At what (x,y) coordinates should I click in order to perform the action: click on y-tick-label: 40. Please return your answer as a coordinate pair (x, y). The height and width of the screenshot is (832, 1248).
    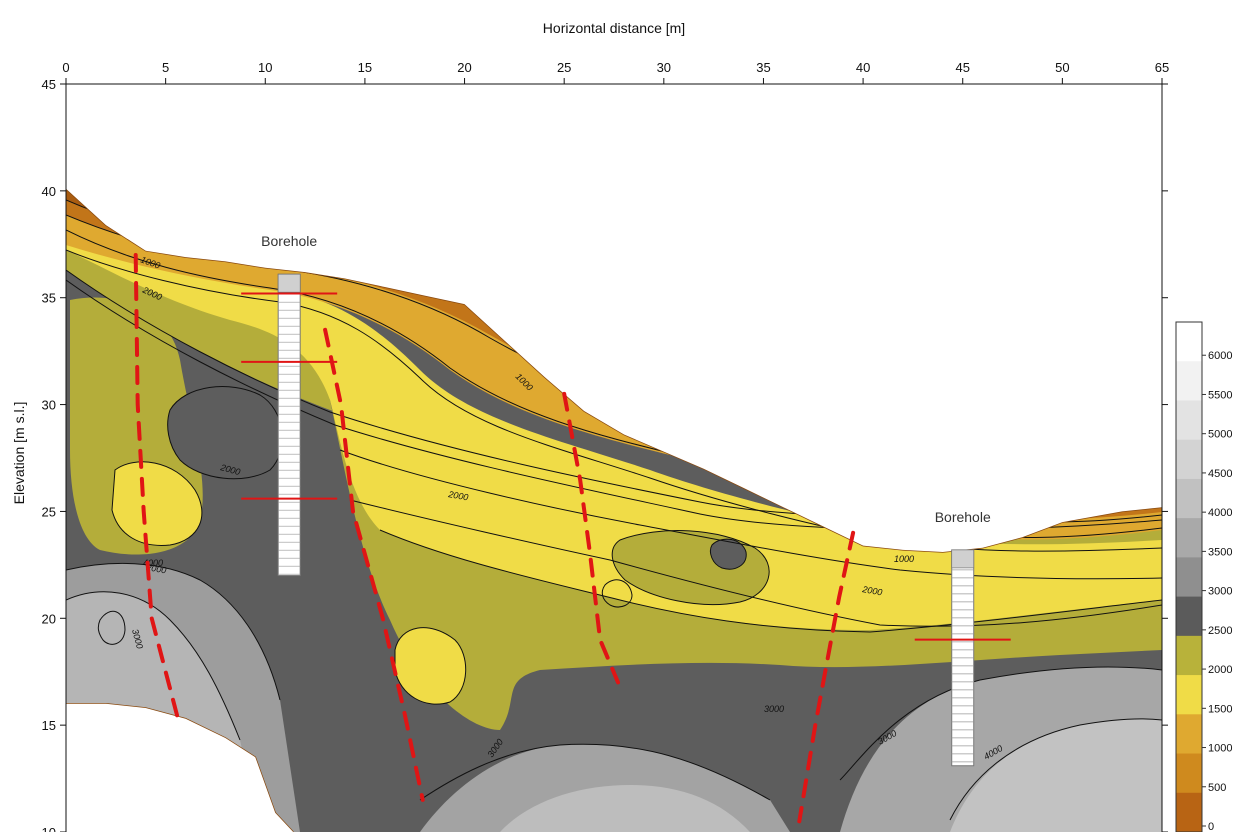
    Looking at the image, I should click on (49, 191).